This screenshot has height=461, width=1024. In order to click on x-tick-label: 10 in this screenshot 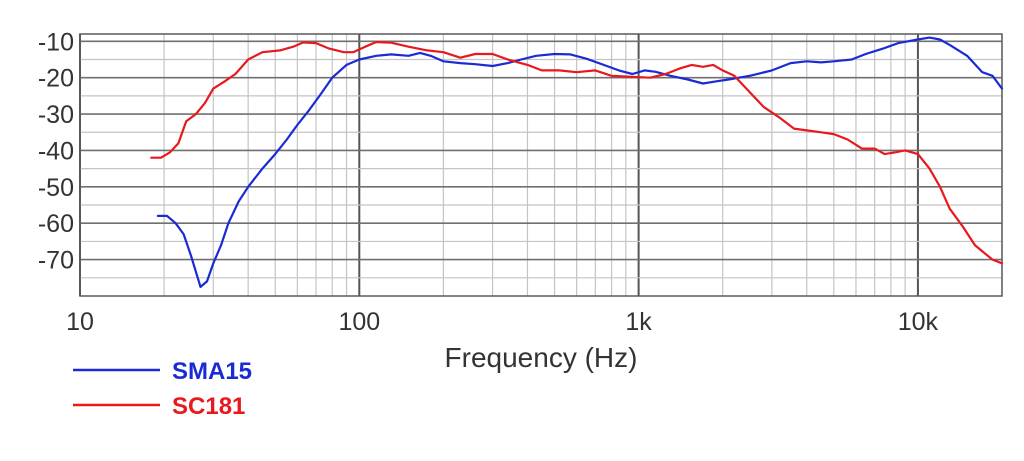, I will do `click(80, 322)`.